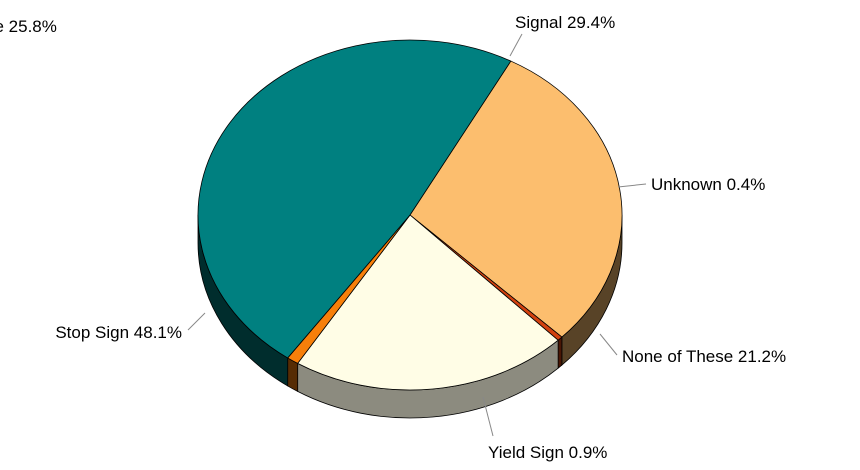 This screenshot has height=470, width=860. What do you see at coordinates (118, 332) in the screenshot?
I see `slice-label-stop-sign: Stop Sign 48.1%` at bounding box center [118, 332].